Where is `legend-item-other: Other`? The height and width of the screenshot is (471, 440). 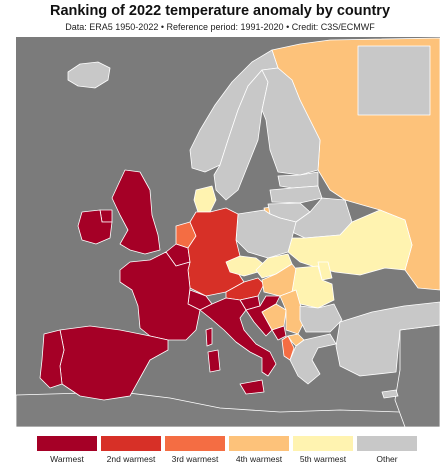 legend-item-other: Other is located at coordinates (387, 450).